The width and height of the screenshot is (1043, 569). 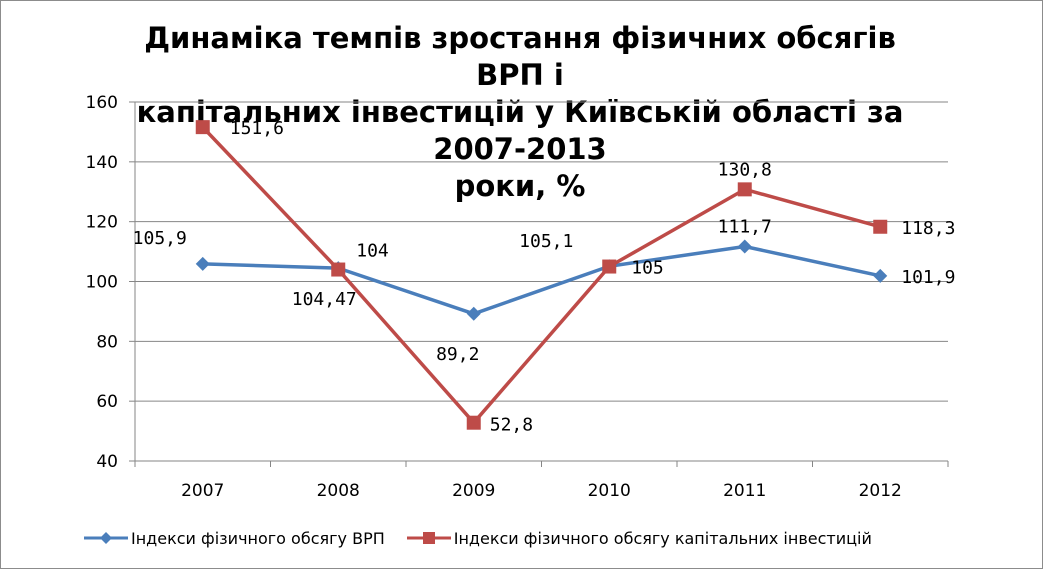 What do you see at coordinates (202, 491) in the screenshot?
I see `x-tick-label-2007: 2007` at bounding box center [202, 491].